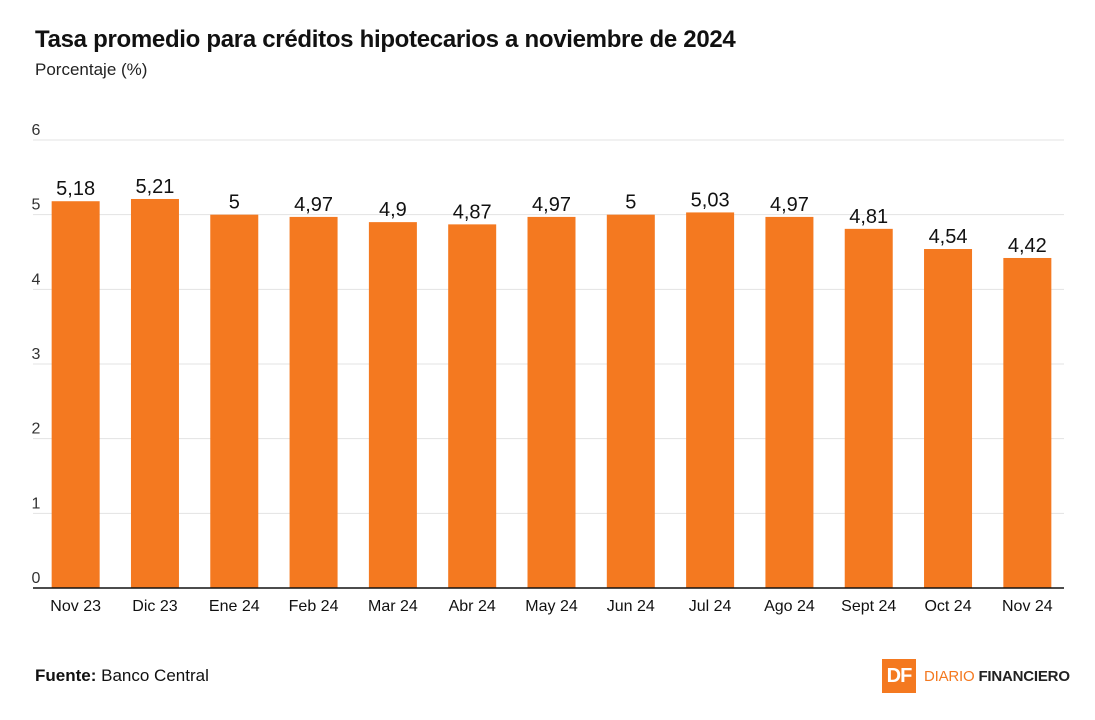 The height and width of the screenshot is (720, 1095). I want to click on x-tick-label: Sept 24, so click(868, 606).